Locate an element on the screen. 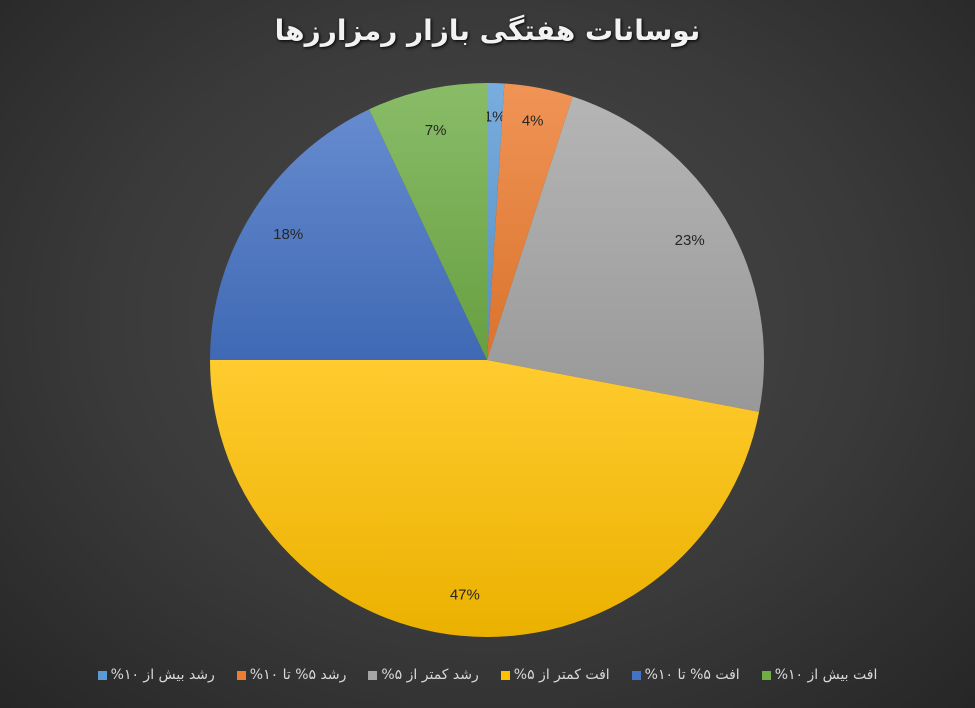 This screenshot has height=708, width=975. data-label: 23% is located at coordinates (690, 240).